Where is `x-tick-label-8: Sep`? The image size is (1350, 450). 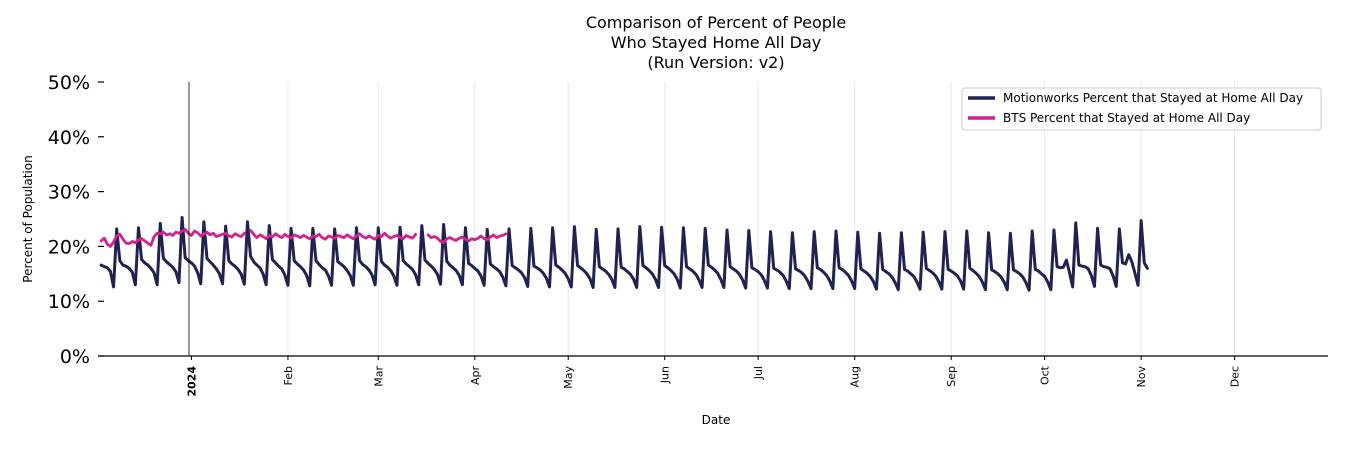 x-tick-label-8: Sep is located at coordinates (951, 376).